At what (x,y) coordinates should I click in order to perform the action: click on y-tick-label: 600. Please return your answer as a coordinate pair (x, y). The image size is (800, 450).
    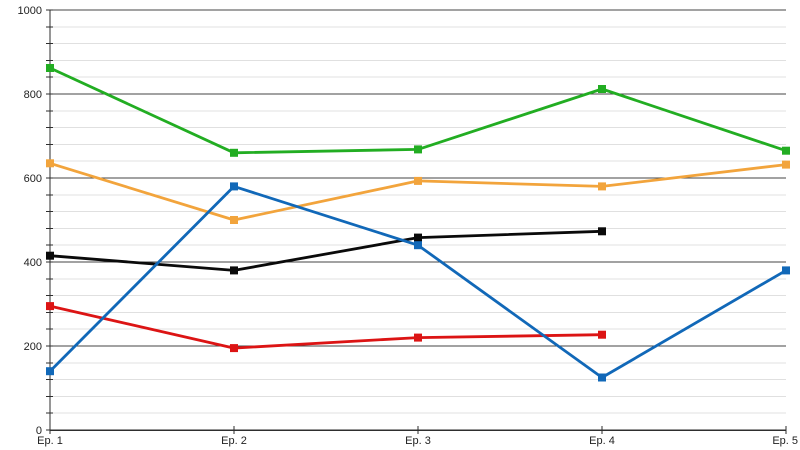
    Looking at the image, I should click on (33, 179).